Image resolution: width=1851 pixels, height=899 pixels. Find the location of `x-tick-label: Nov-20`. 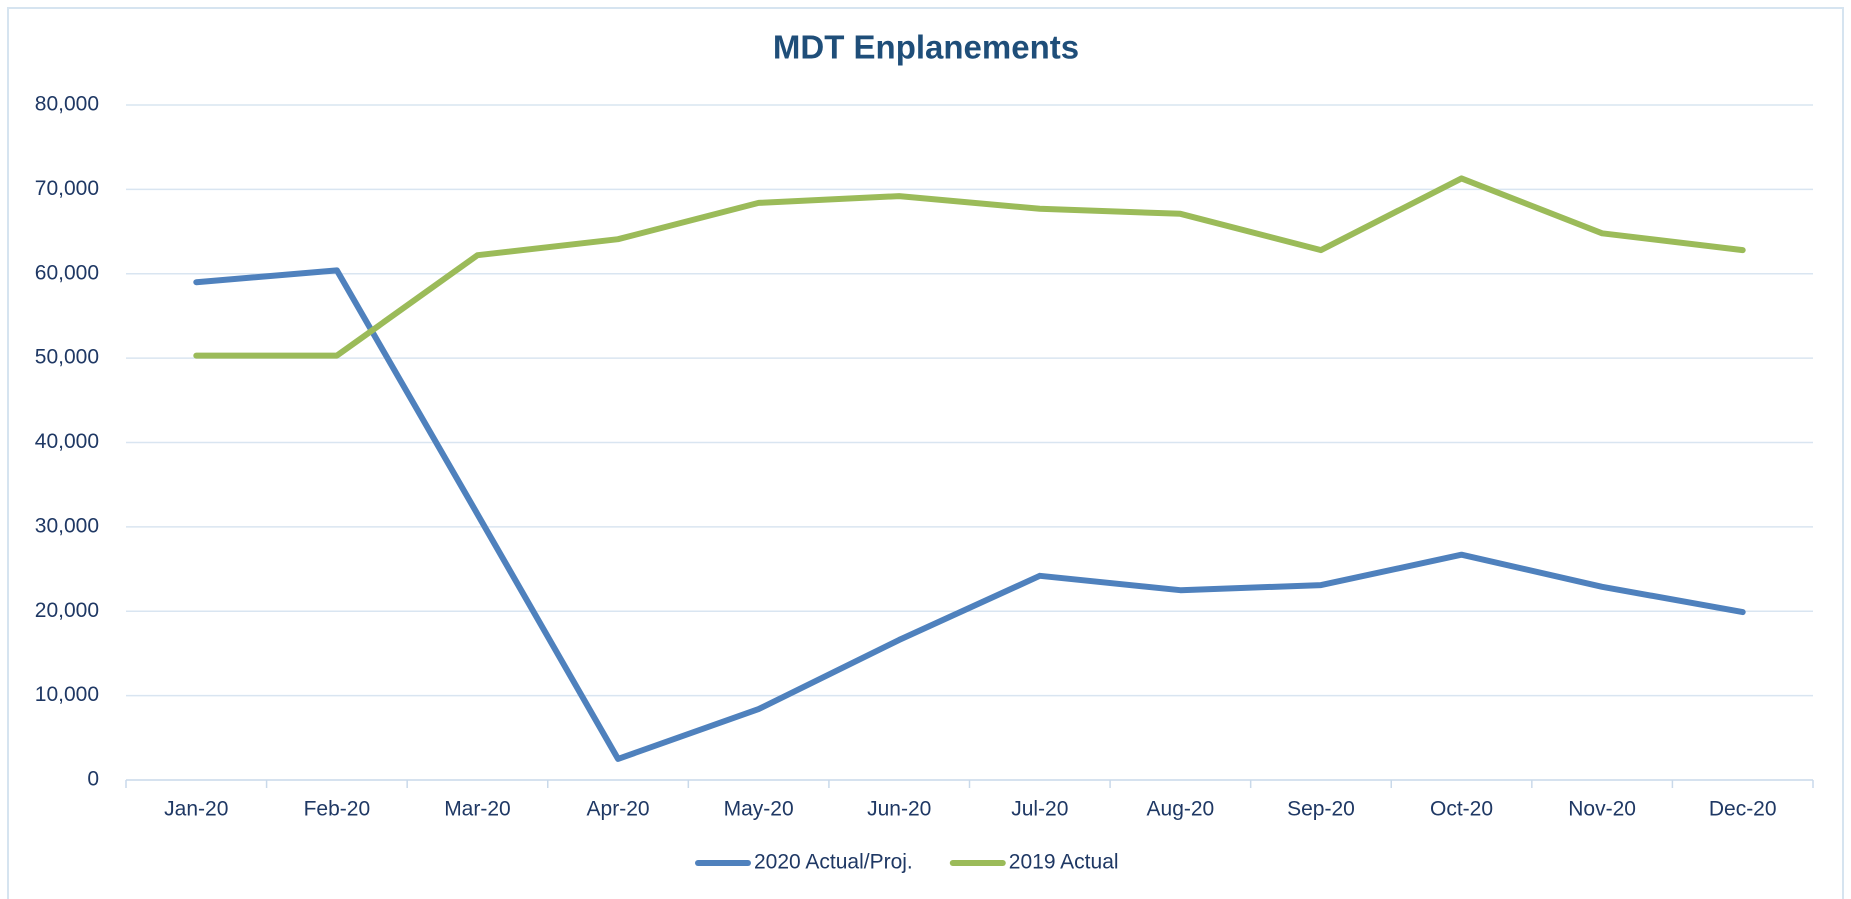

x-tick-label: Nov-20 is located at coordinates (1602, 809).